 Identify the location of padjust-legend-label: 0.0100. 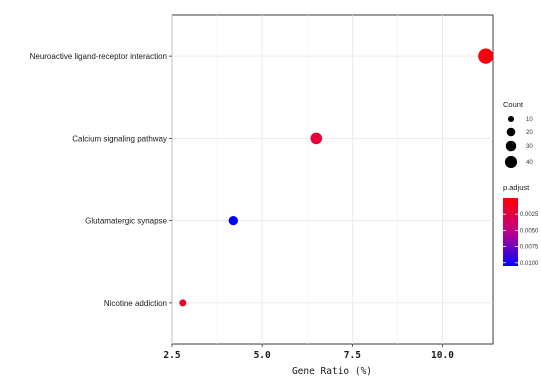
(529, 264).